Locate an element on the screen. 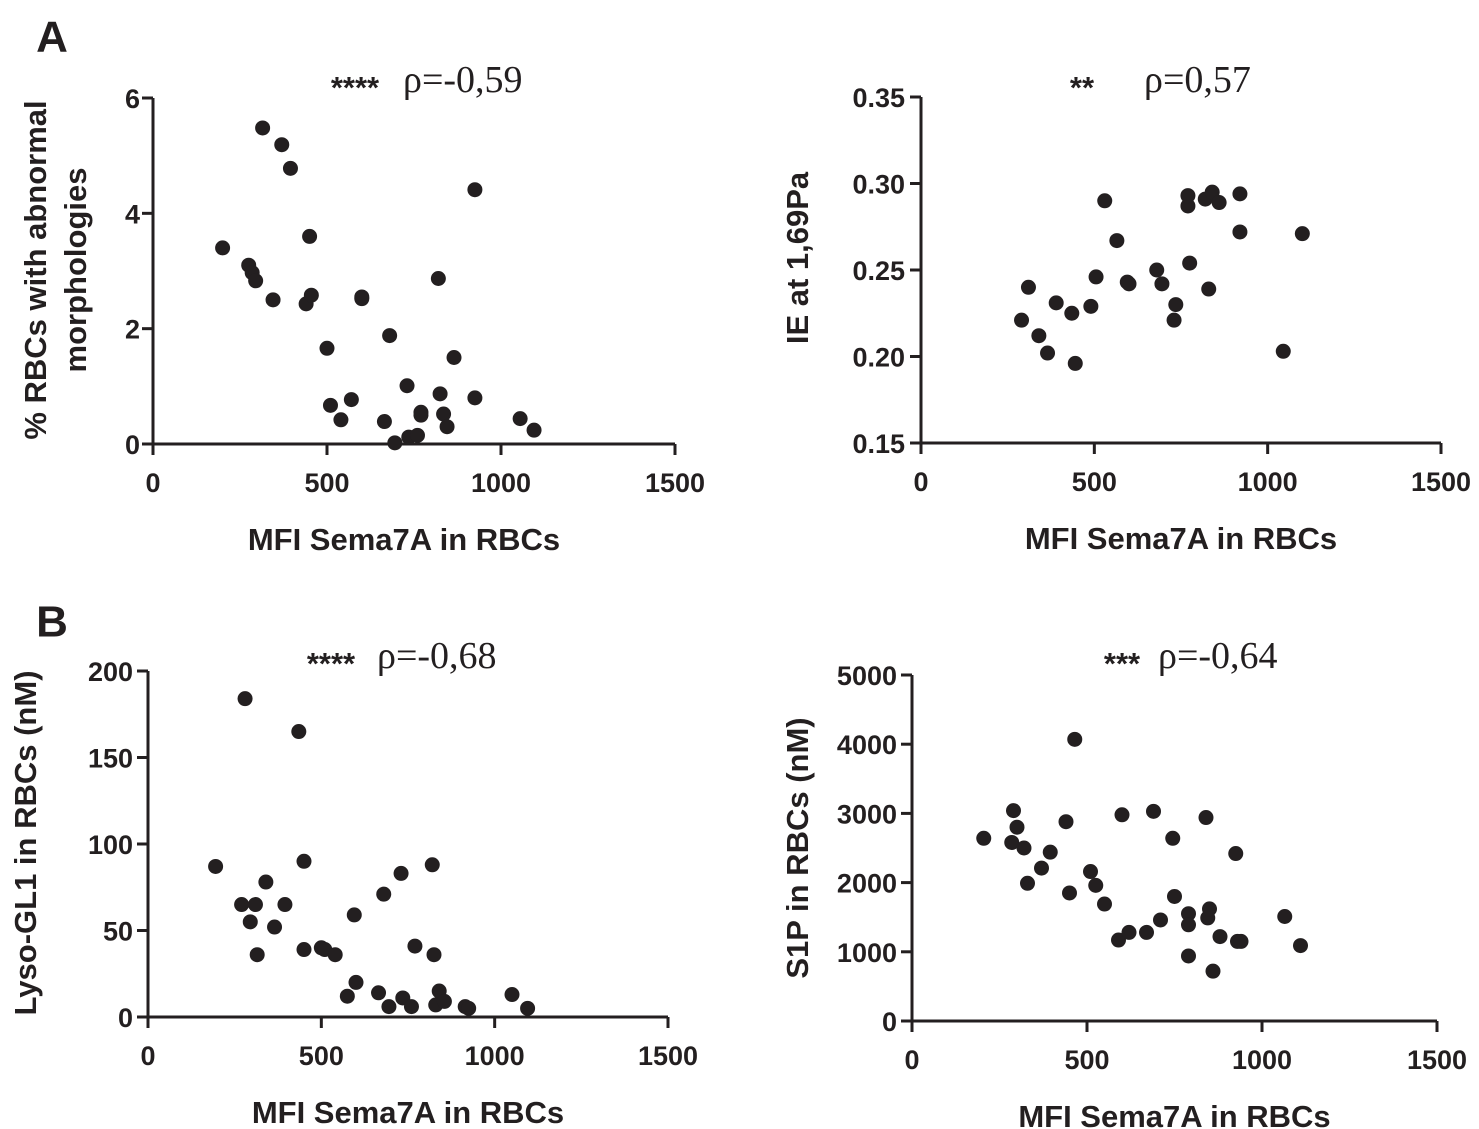  y-tick-label: 4 is located at coordinates (132, 214).